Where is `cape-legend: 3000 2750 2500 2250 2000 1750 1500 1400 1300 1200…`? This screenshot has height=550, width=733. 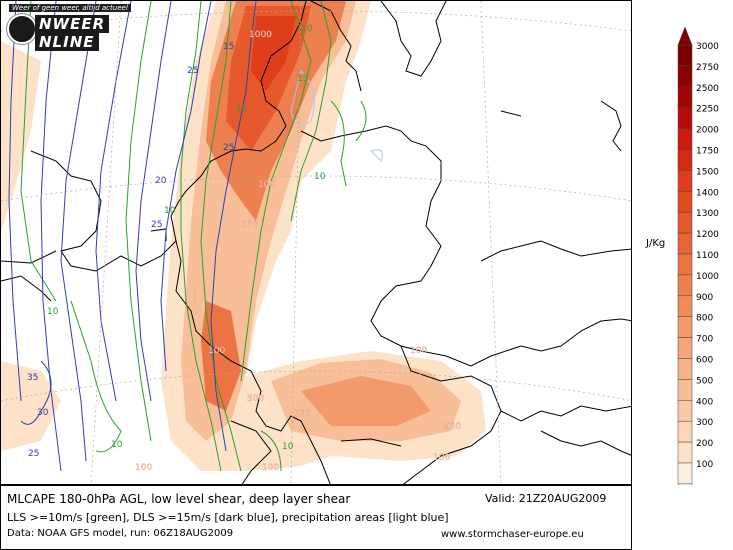 cape-legend: 3000 2750 2500 2250 2000 1750 1500 1400 1300 1200… is located at coordinates (698, 255).